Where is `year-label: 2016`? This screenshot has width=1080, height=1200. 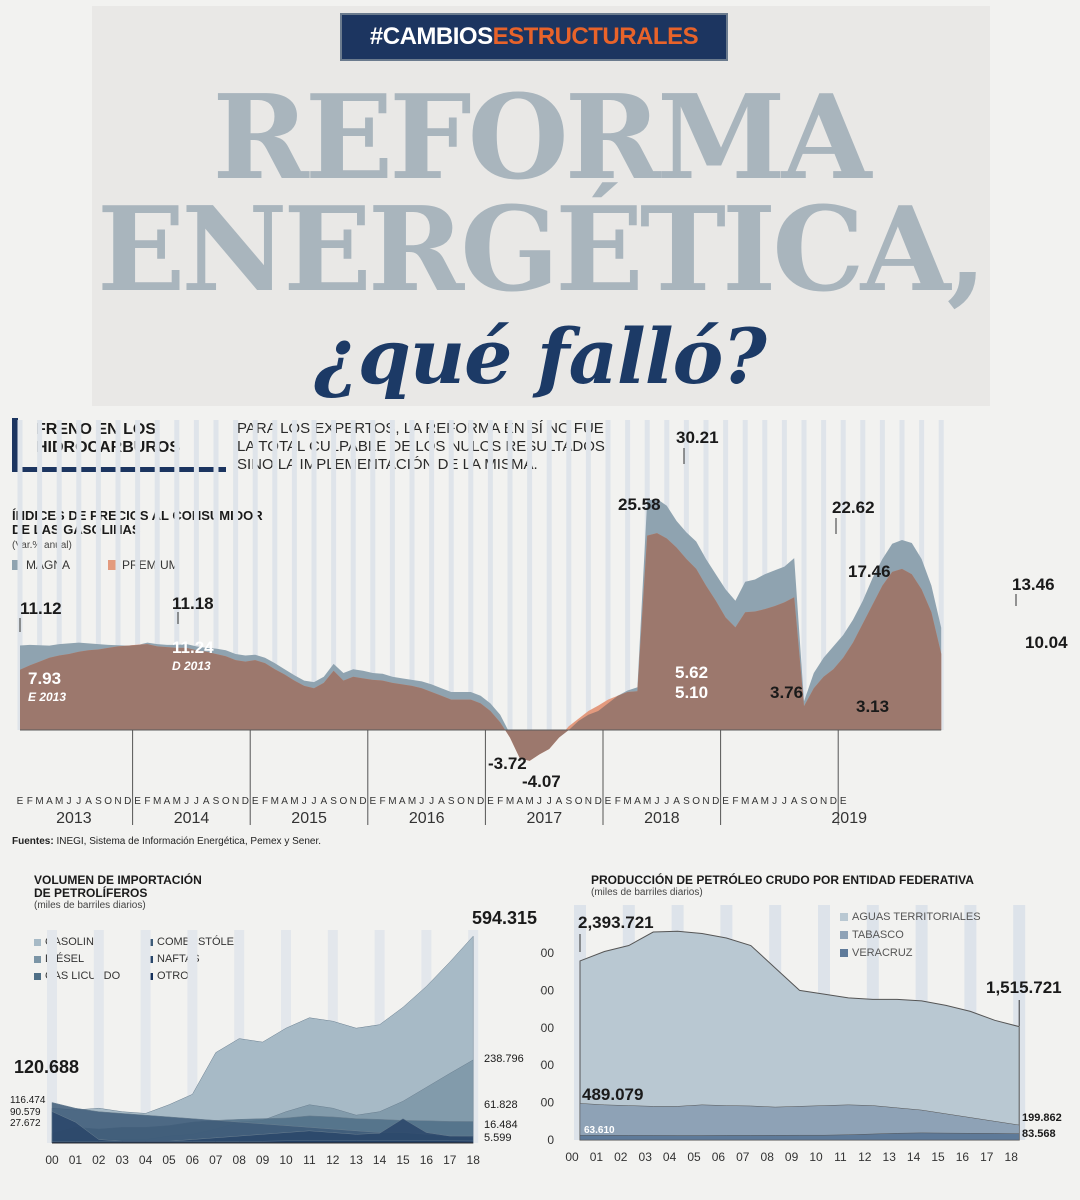 year-label: 2016 is located at coordinates (427, 818).